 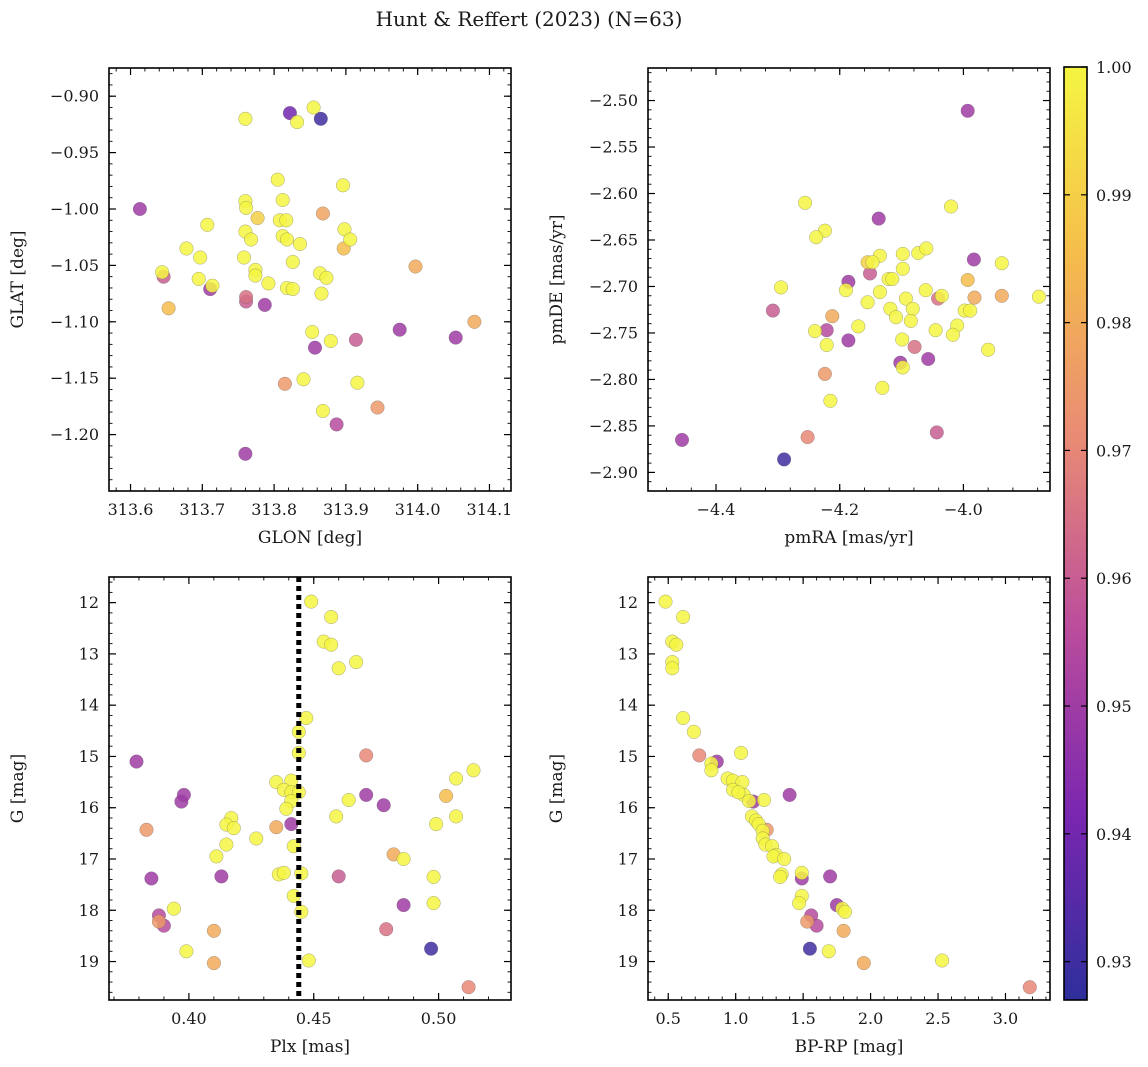 What do you see at coordinates (849, 1047) in the screenshot?
I see `x-axis-label: BP-RP [mag]` at bounding box center [849, 1047].